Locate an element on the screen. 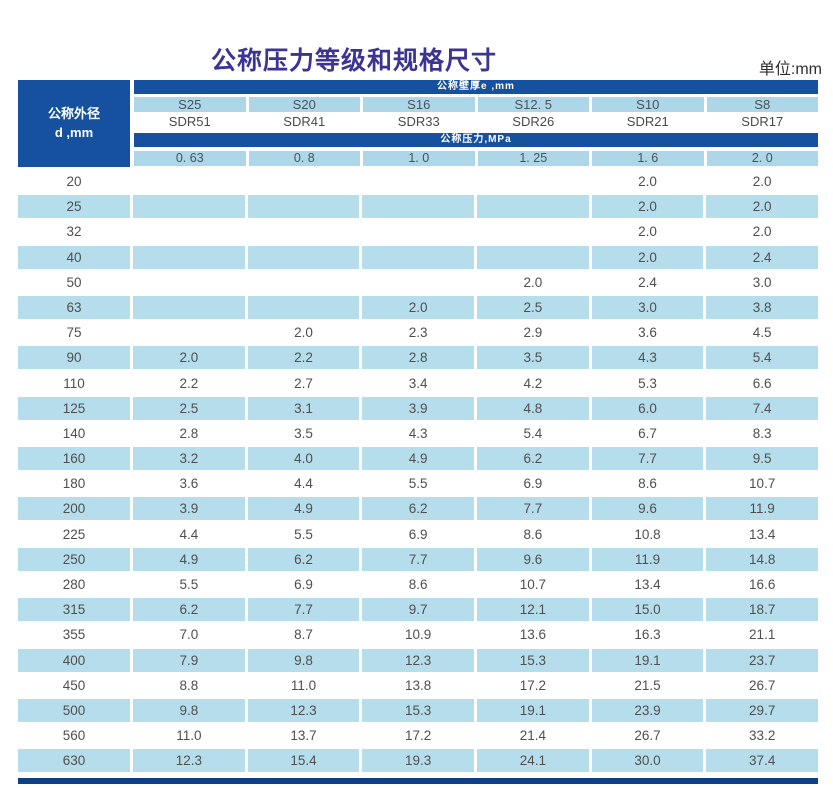 The height and width of the screenshot is (788, 833). s-class-cell: S25 is located at coordinates (190, 104).